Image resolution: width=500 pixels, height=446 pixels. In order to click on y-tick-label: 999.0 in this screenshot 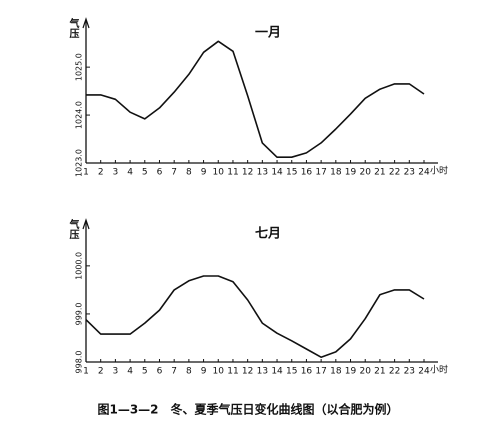, I will do `click(79, 313)`.